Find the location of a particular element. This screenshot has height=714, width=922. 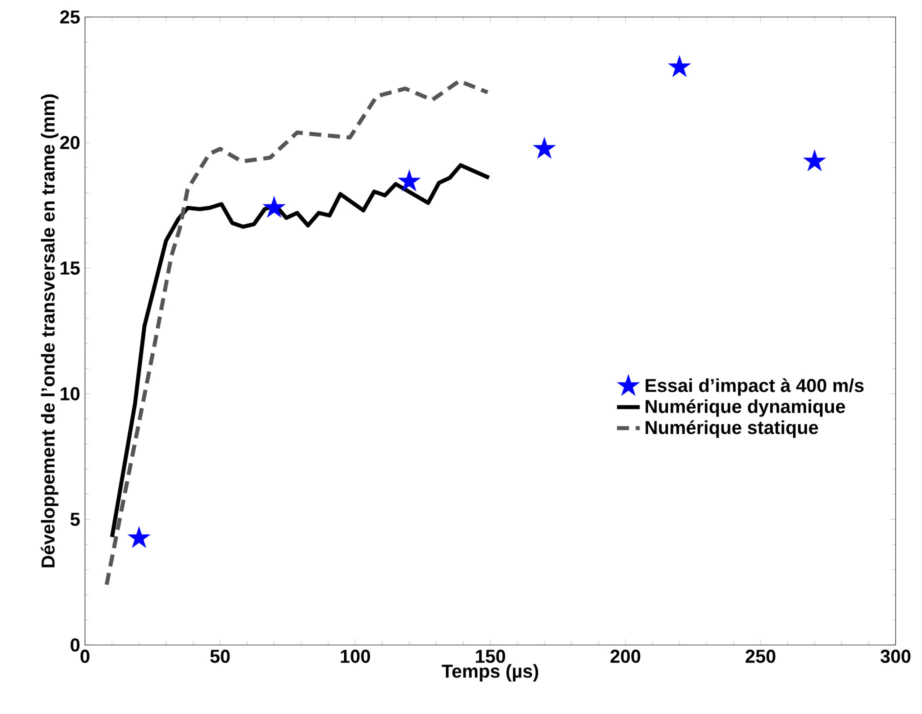

legend-label: Numérique statique is located at coordinates (732, 429).